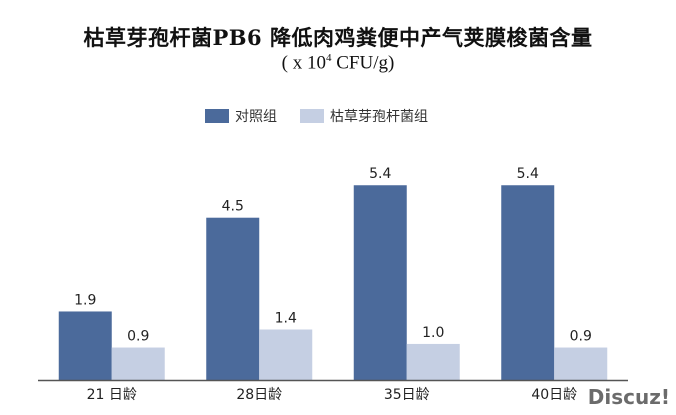  I want to click on category-label-3: 40日龄, so click(554, 395).